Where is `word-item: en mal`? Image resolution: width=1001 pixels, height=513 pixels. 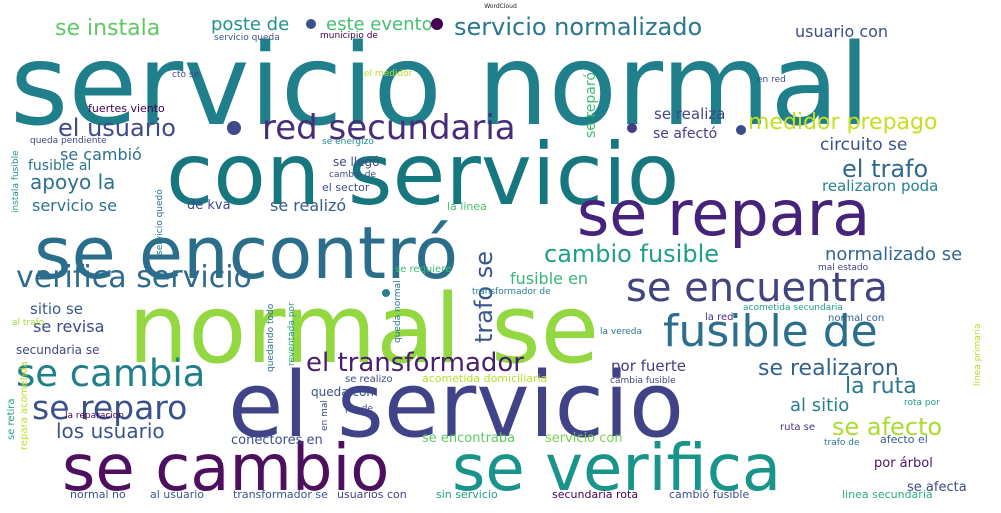
word-item: en mal is located at coordinates (325, 415).